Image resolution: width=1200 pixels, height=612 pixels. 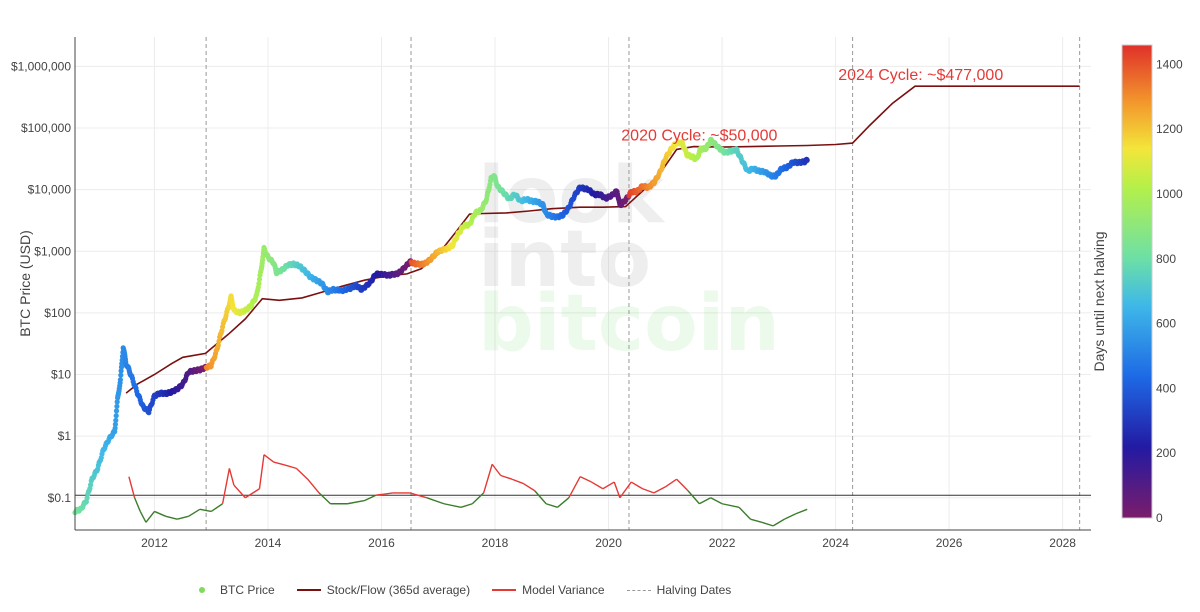 What do you see at coordinates (1169, 129) in the screenshot?
I see `colorbar-tick-label: 1200` at bounding box center [1169, 129].